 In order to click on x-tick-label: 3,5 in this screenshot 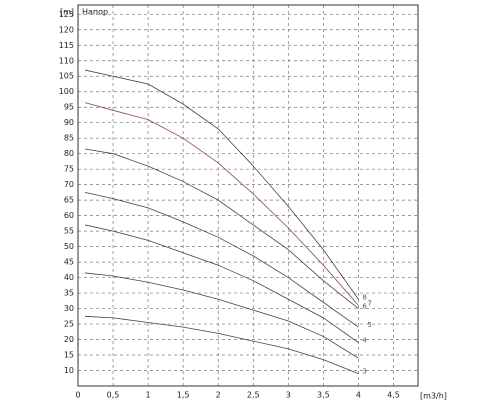, I will do `click(323, 395)`.